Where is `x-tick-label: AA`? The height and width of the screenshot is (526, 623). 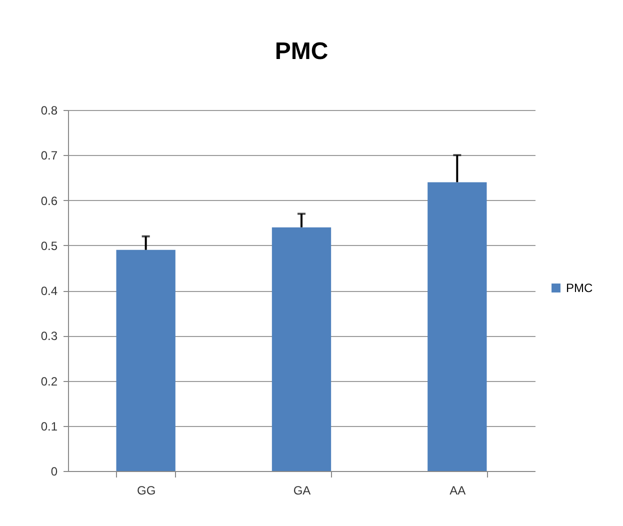
x-tick-label: AA is located at coordinates (458, 491).